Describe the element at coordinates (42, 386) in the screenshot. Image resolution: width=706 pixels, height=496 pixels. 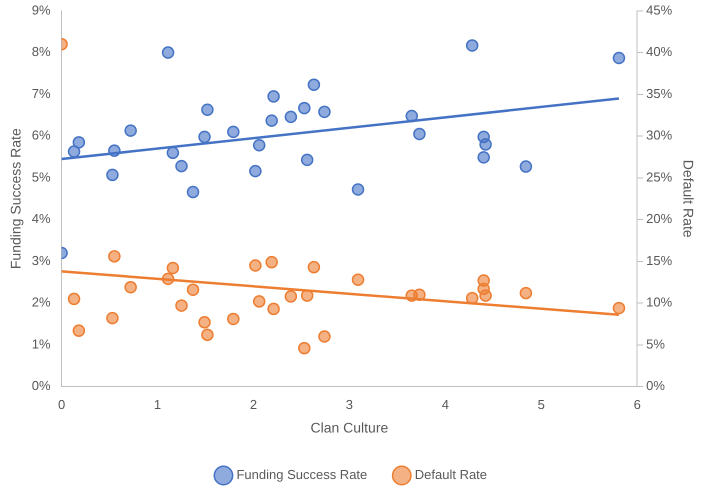
I see `y-tick-label: 0%` at that location.